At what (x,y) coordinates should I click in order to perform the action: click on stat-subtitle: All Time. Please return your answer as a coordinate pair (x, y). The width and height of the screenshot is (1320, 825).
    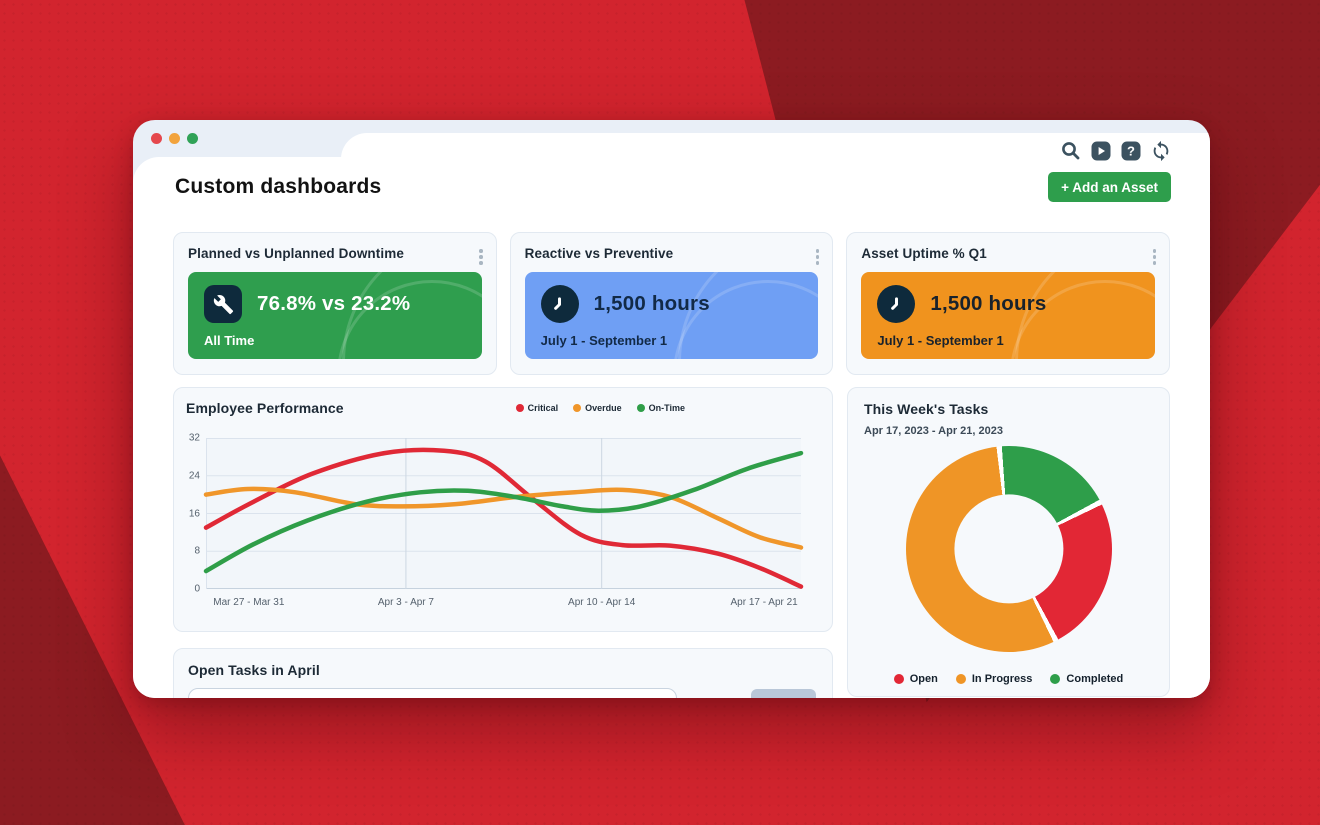
    Looking at the image, I should click on (229, 340).